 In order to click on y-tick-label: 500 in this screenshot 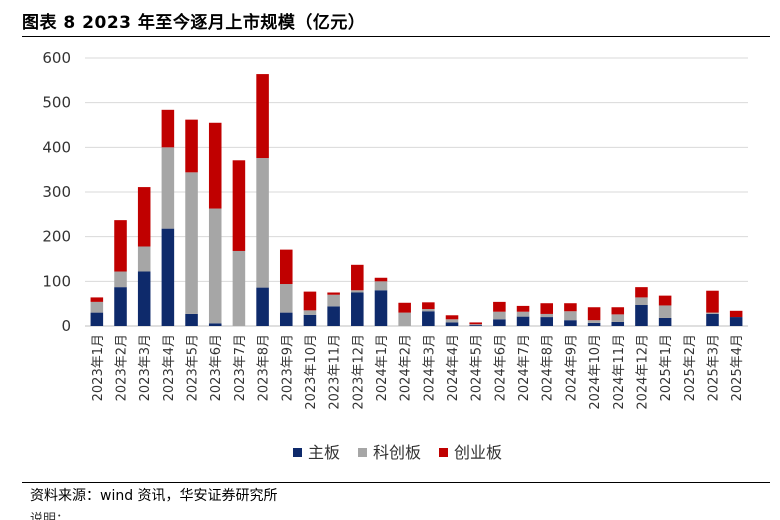, I will do `click(56, 103)`.